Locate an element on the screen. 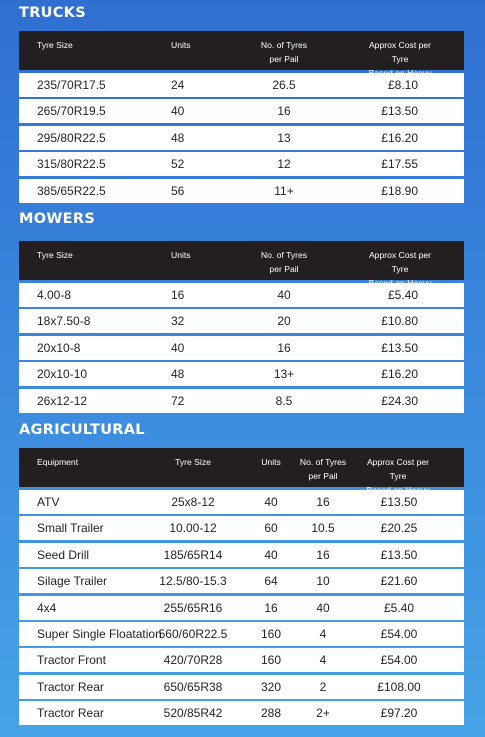 The image size is (485, 737). cell-units: 56 is located at coordinates (178, 190).